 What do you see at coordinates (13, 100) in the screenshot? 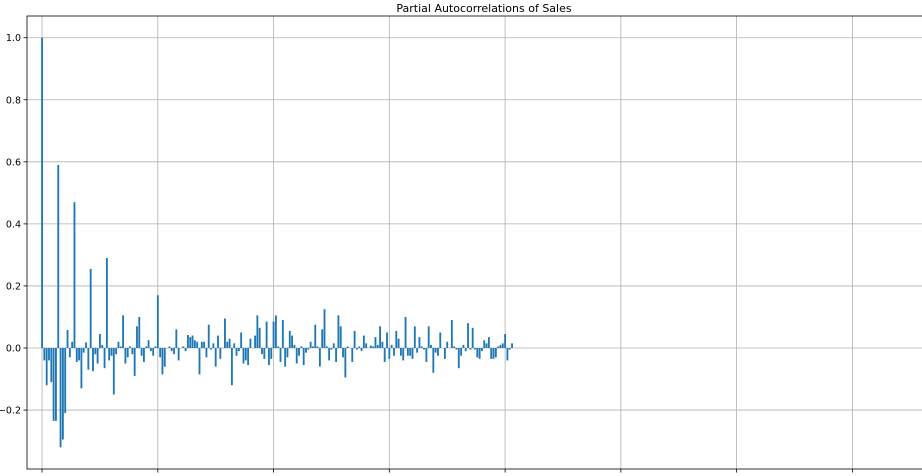
I see `y-tick-label: 0.8` at bounding box center [13, 100].